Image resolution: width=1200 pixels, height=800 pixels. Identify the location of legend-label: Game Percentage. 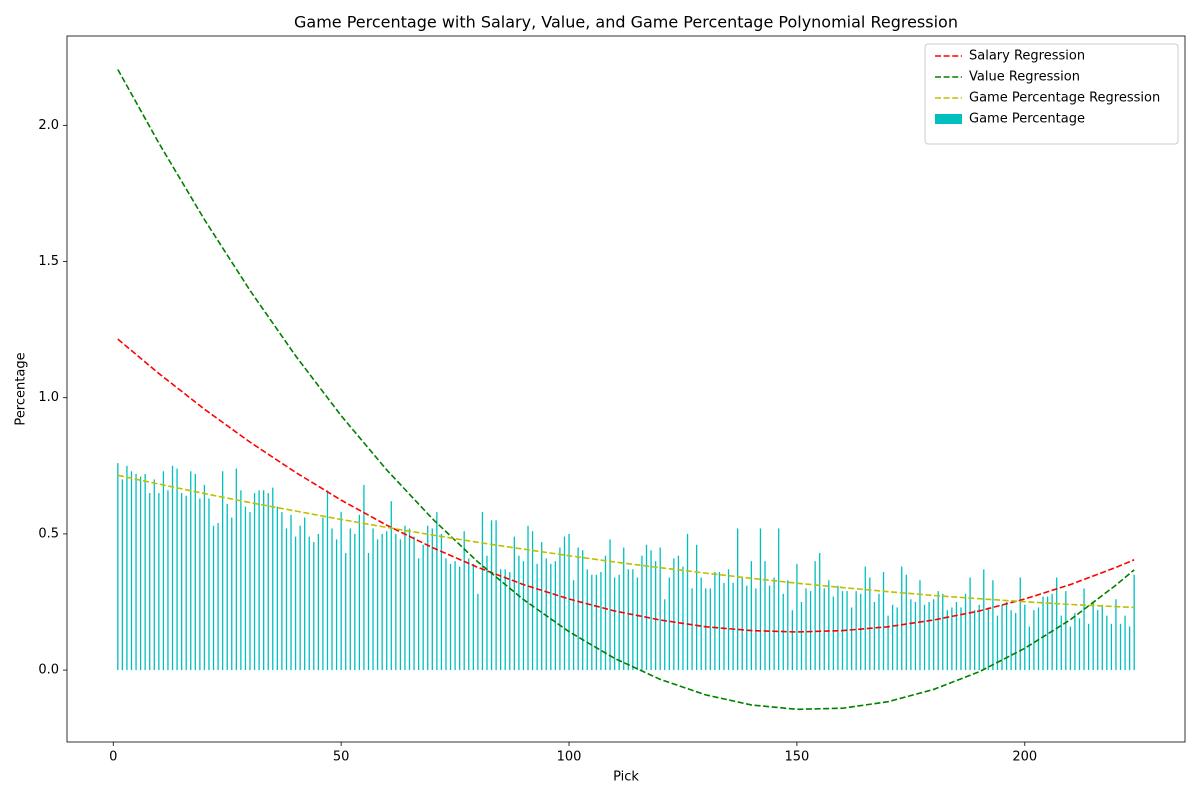
(1027, 119).